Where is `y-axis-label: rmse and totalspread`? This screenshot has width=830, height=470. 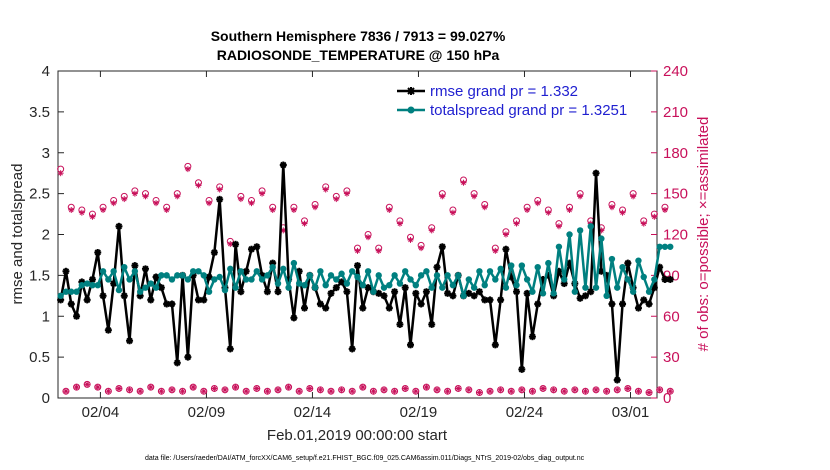 y-axis-label: rmse and totalspread is located at coordinates (17, 234).